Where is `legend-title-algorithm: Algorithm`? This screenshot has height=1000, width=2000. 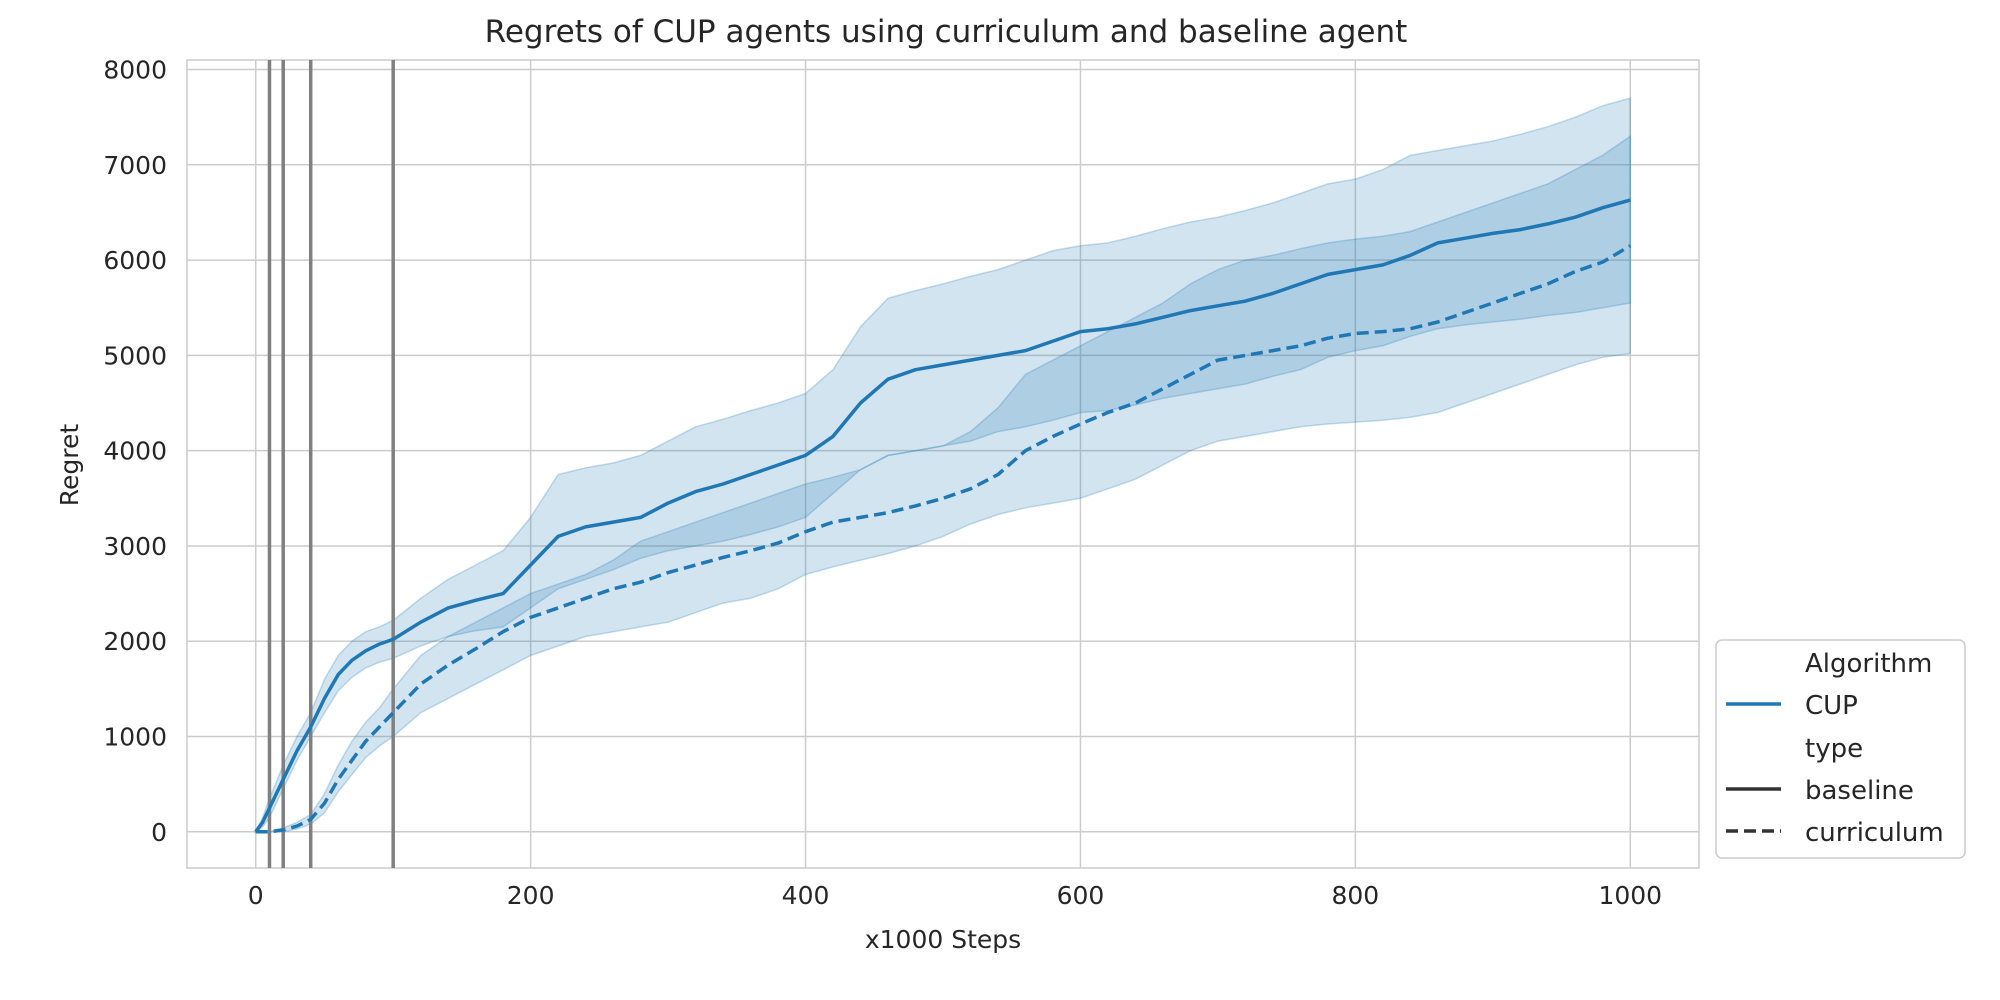
legend-title-algorithm: Algorithm is located at coordinates (1868, 664).